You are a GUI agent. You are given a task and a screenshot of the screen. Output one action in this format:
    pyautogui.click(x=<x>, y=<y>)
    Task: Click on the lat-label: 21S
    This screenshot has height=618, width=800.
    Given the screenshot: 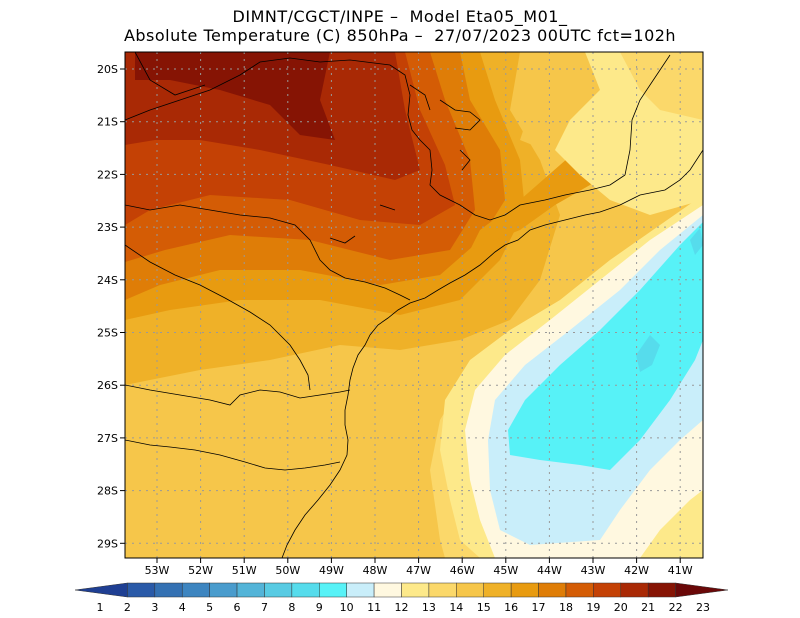 What is the action you would take?
    pyautogui.click(x=107, y=122)
    